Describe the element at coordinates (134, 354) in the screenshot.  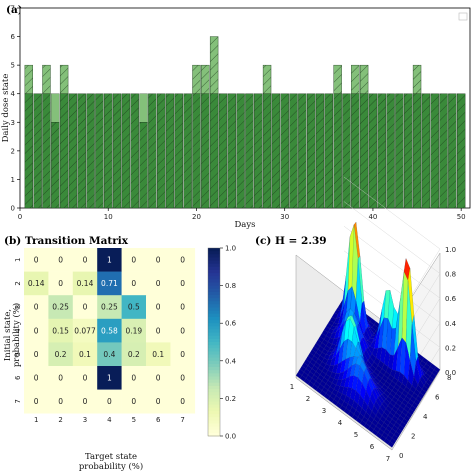
I see `heatmap-value: 0.2` at that location.